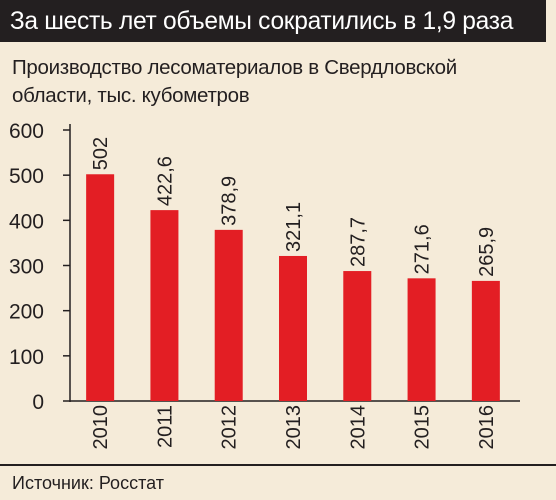 This screenshot has height=500, width=556. What do you see at coordinates (26, 221) in the screenshot?
I see `y-tick-label: 400` at bounding box center [26, 221].